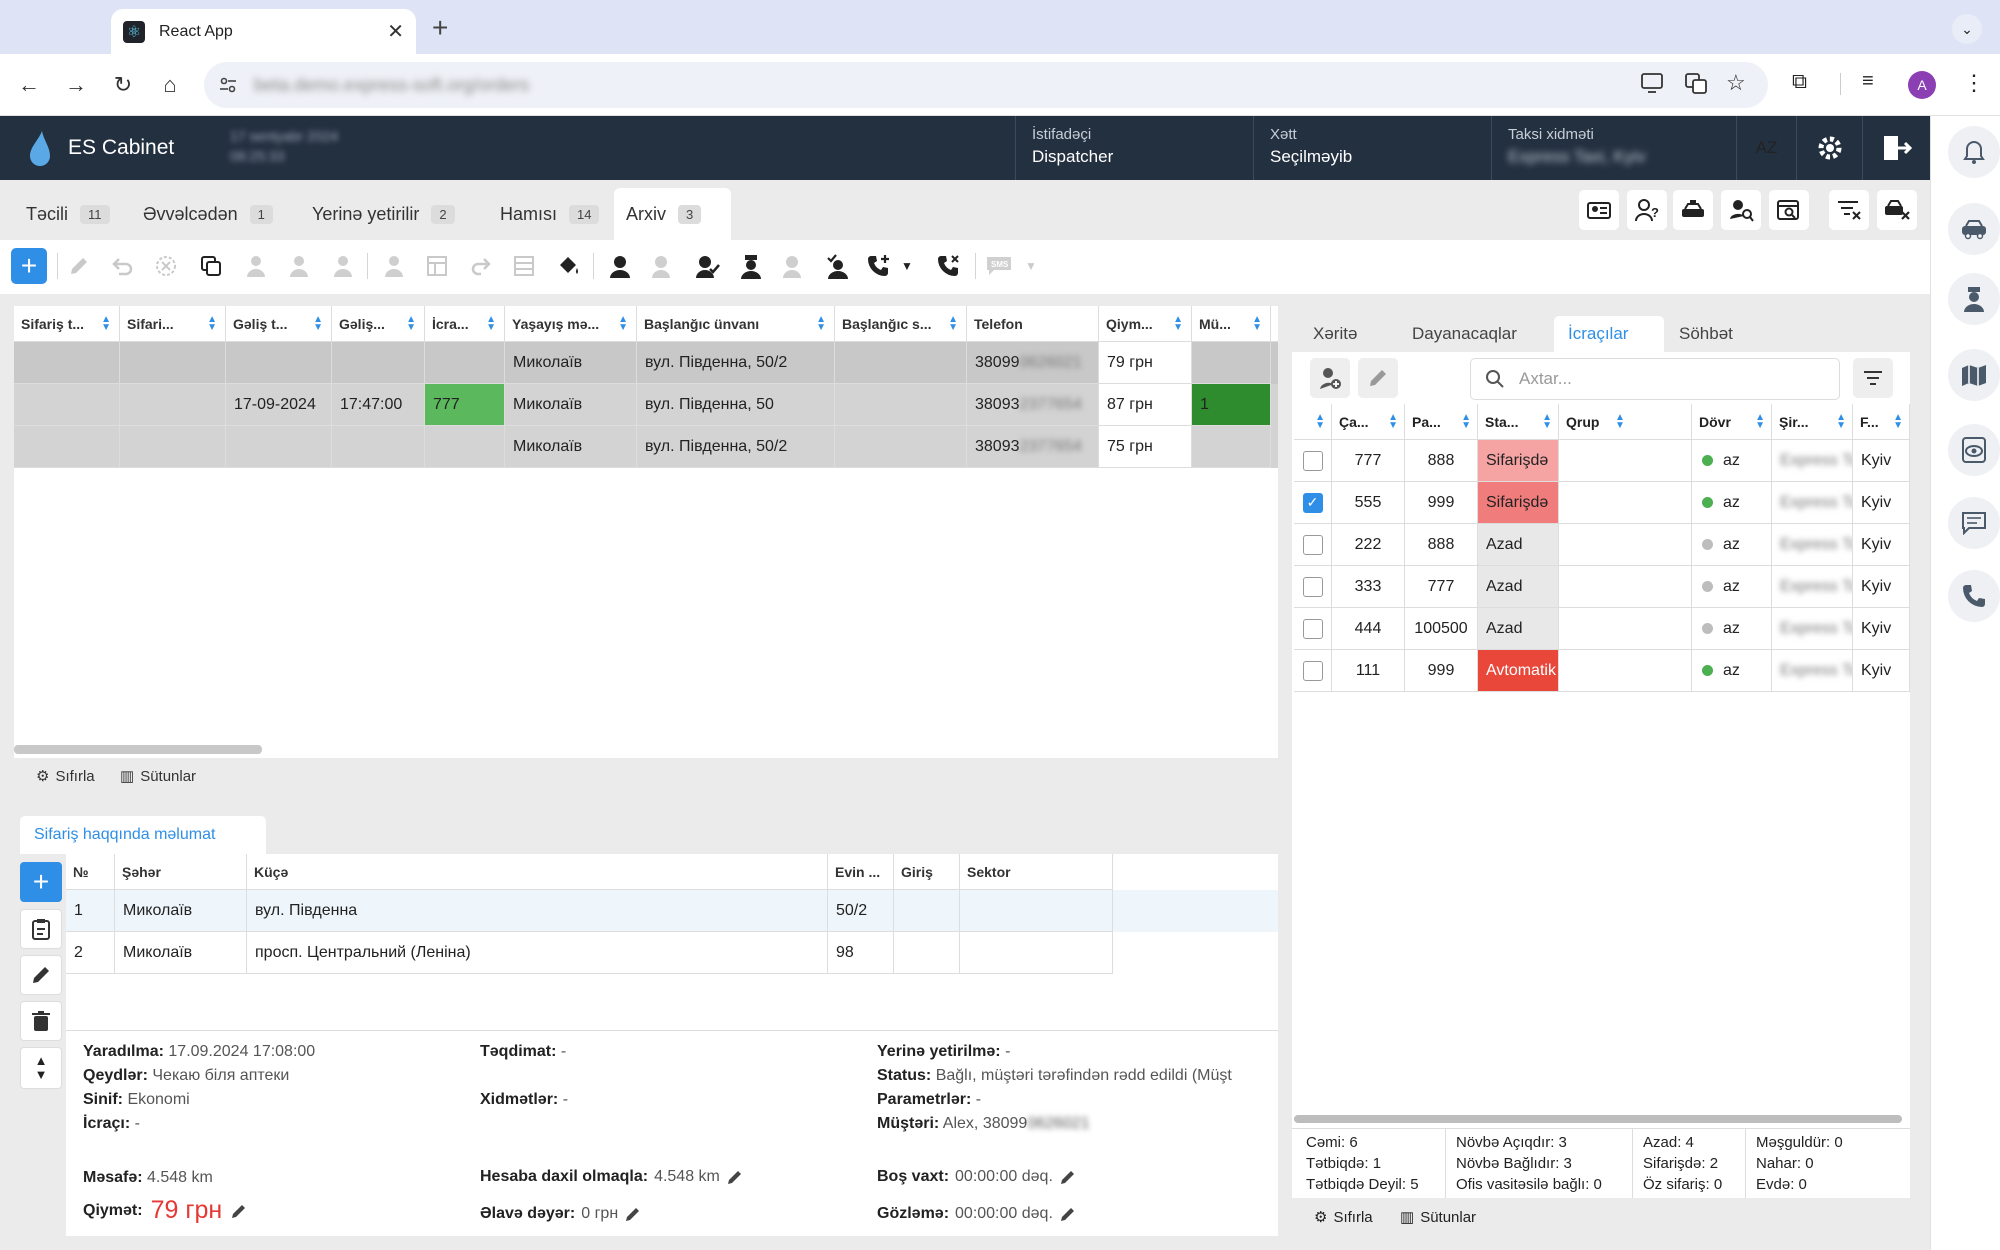 This screenshot has width=2000, height=1250. I want to click on driver-search-icon, so click(1741, 210).